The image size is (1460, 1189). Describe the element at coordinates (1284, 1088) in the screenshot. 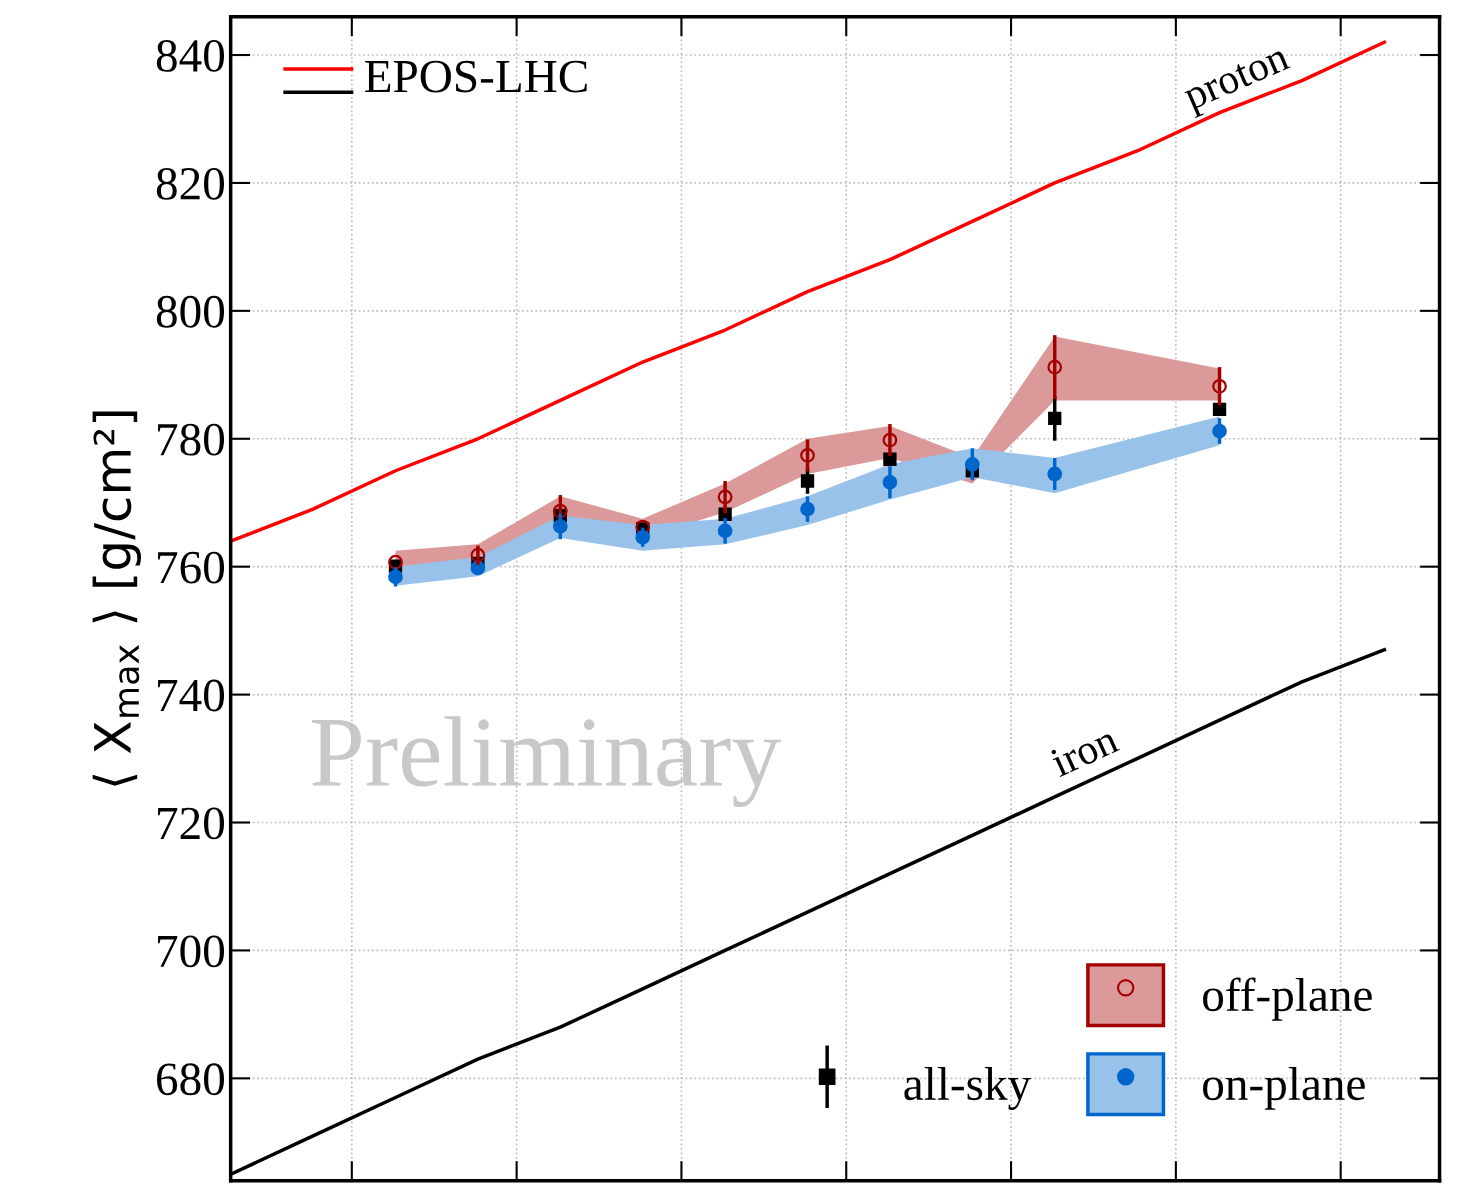

I see `legend-label: on-plane` at that location.